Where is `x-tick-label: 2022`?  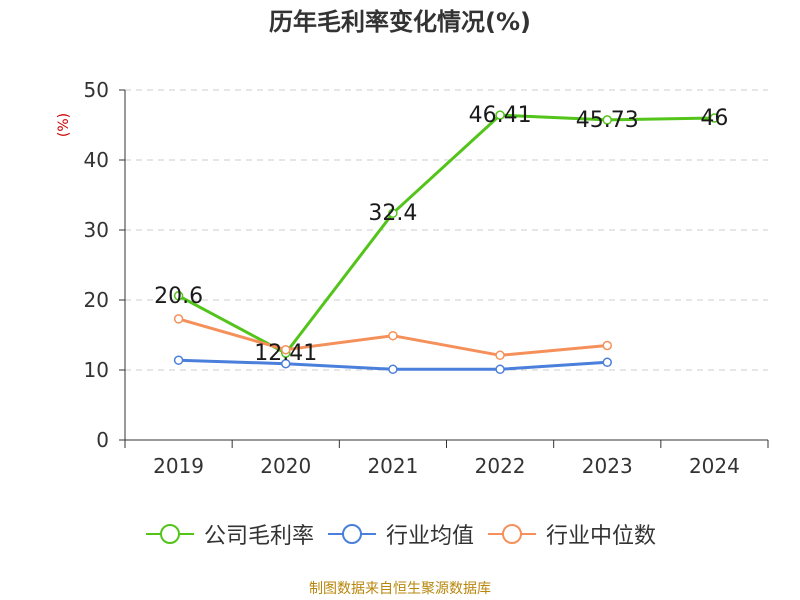 x-tick-label: 2022 is located at coordinates (500, 466).